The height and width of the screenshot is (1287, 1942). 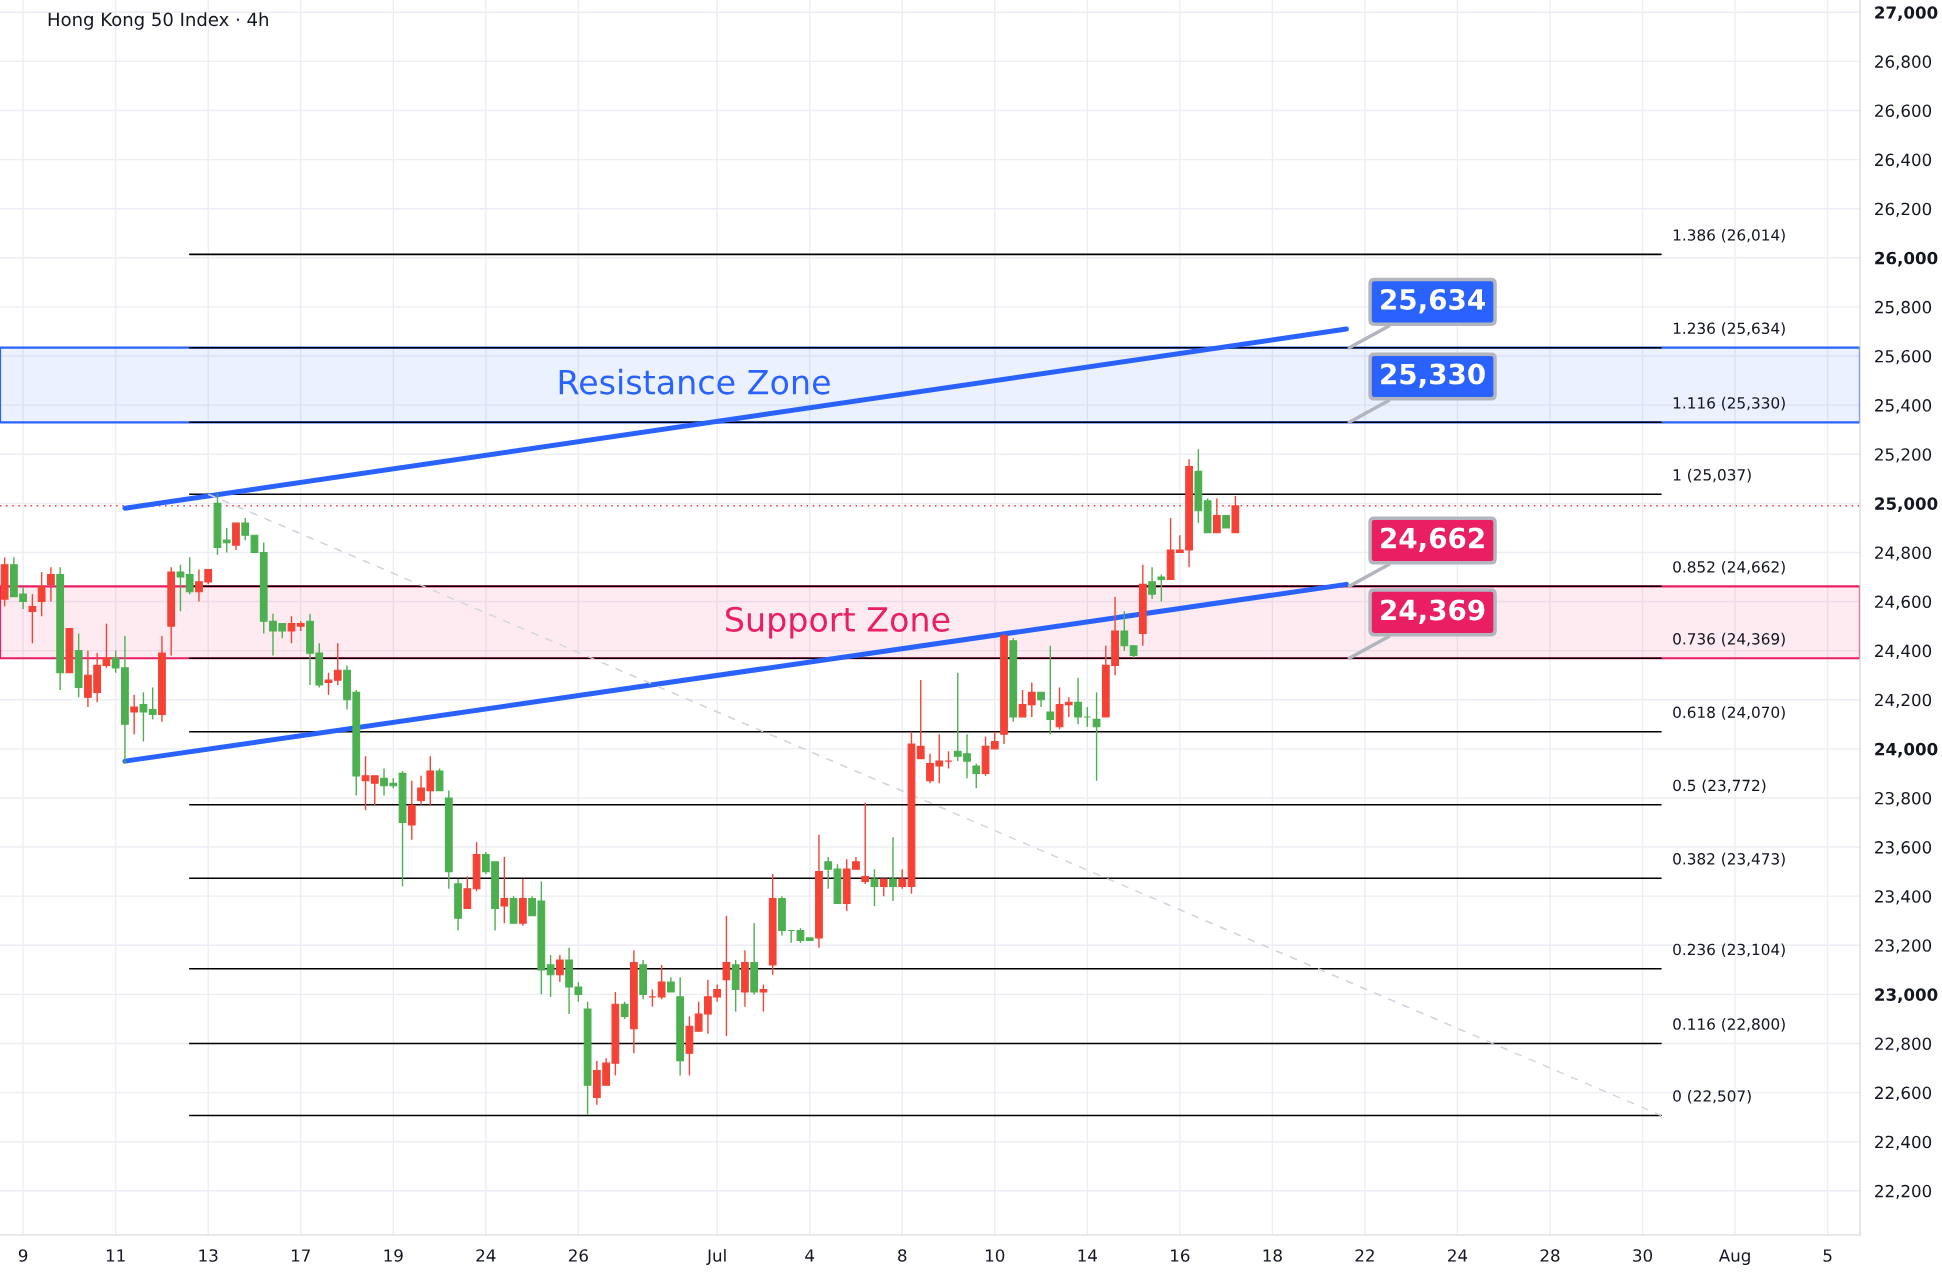 What do you see at coordinates (1433, 612) in the screenshot?
I see `annotation: 24,369` at bounding box center [1433, 612].